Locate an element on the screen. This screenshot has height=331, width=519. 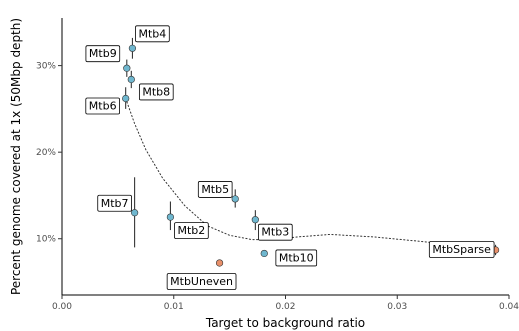
point-label-text: Mtb4 is located at coordinates (153, 33).